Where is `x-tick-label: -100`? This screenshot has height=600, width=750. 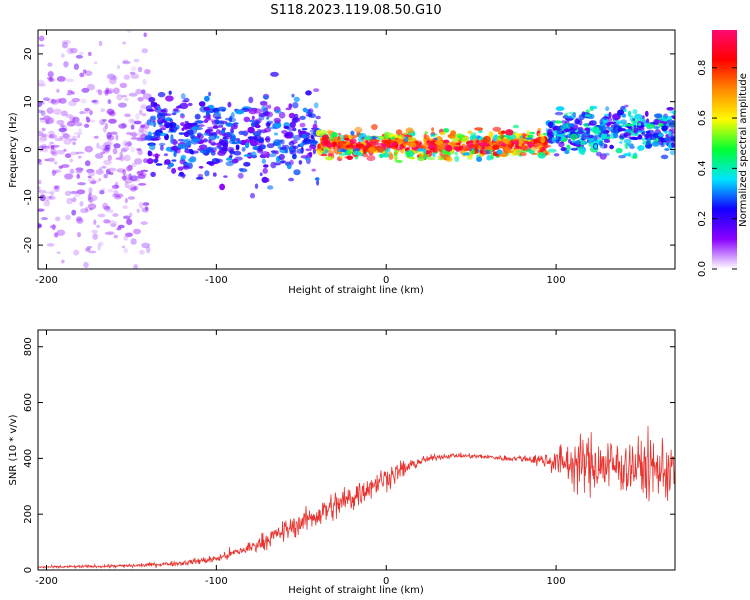
x-tick-label: -100 is located at coordinates (216, 280).